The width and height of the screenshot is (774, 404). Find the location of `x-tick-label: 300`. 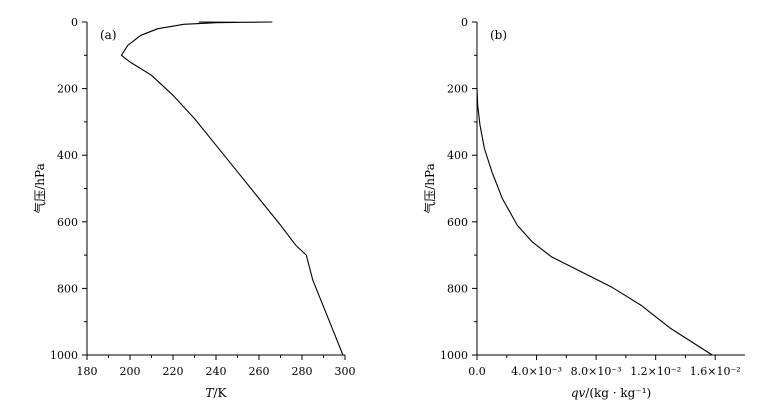

x-tick-label: 300 is located at coordinates (345, 371).